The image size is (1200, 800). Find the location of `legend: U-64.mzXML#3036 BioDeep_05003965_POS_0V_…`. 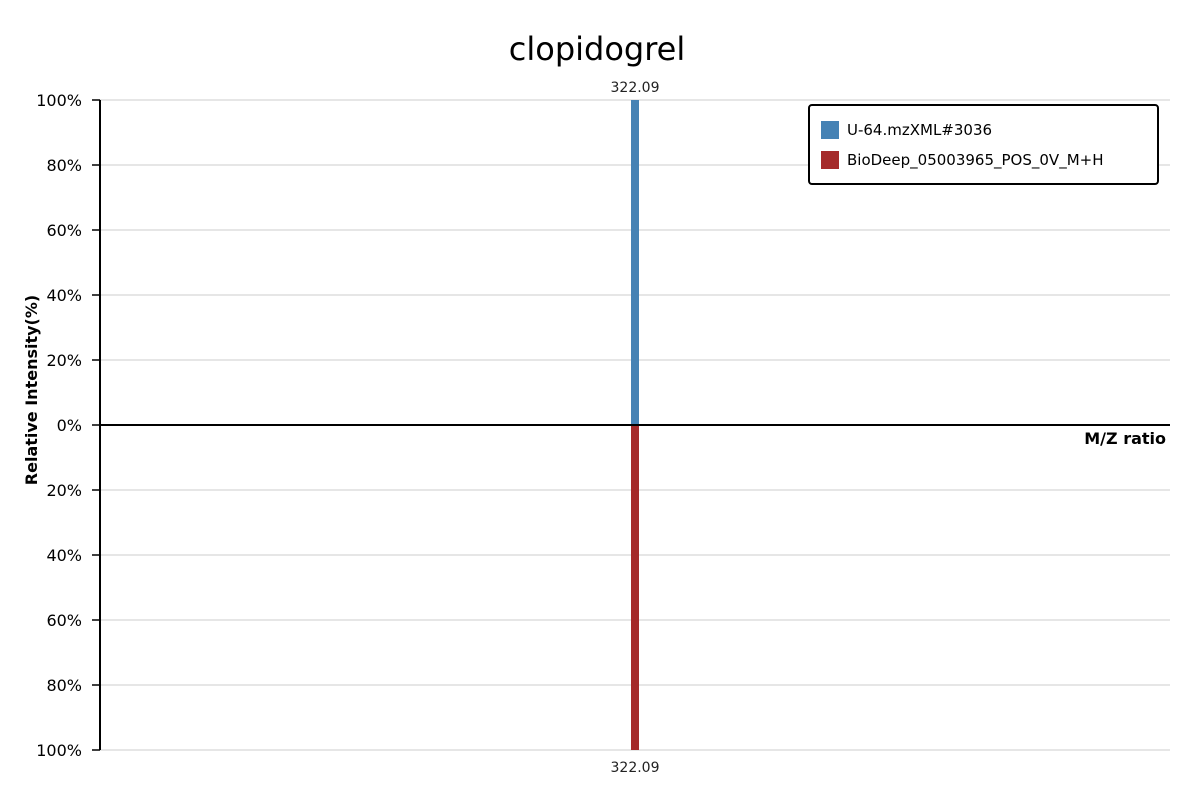

legend: U-64.mzXML#3036 BioDeep_05003965_POS_0V_… is located at coordinates (983, 144).